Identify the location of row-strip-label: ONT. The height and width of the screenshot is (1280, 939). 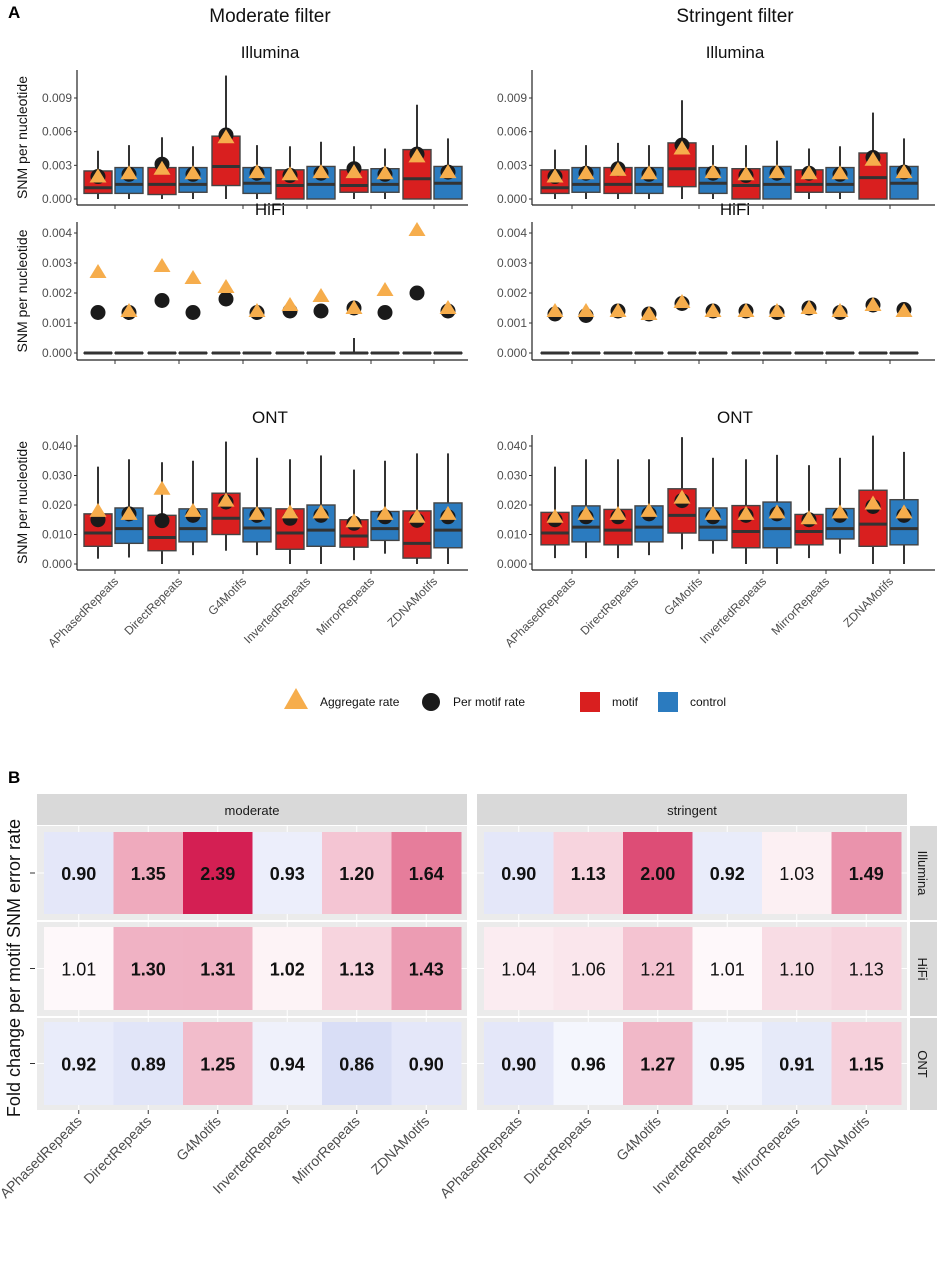
(922, 1064).